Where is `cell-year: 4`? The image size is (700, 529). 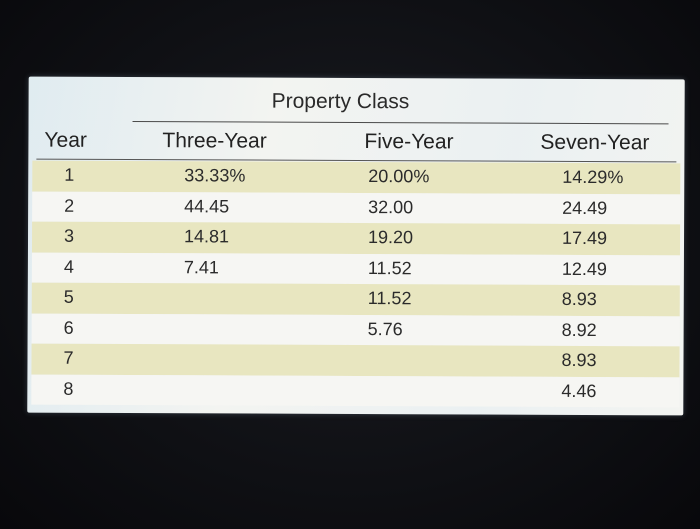
cell-year: 4 is located at coordinates (68, 266).